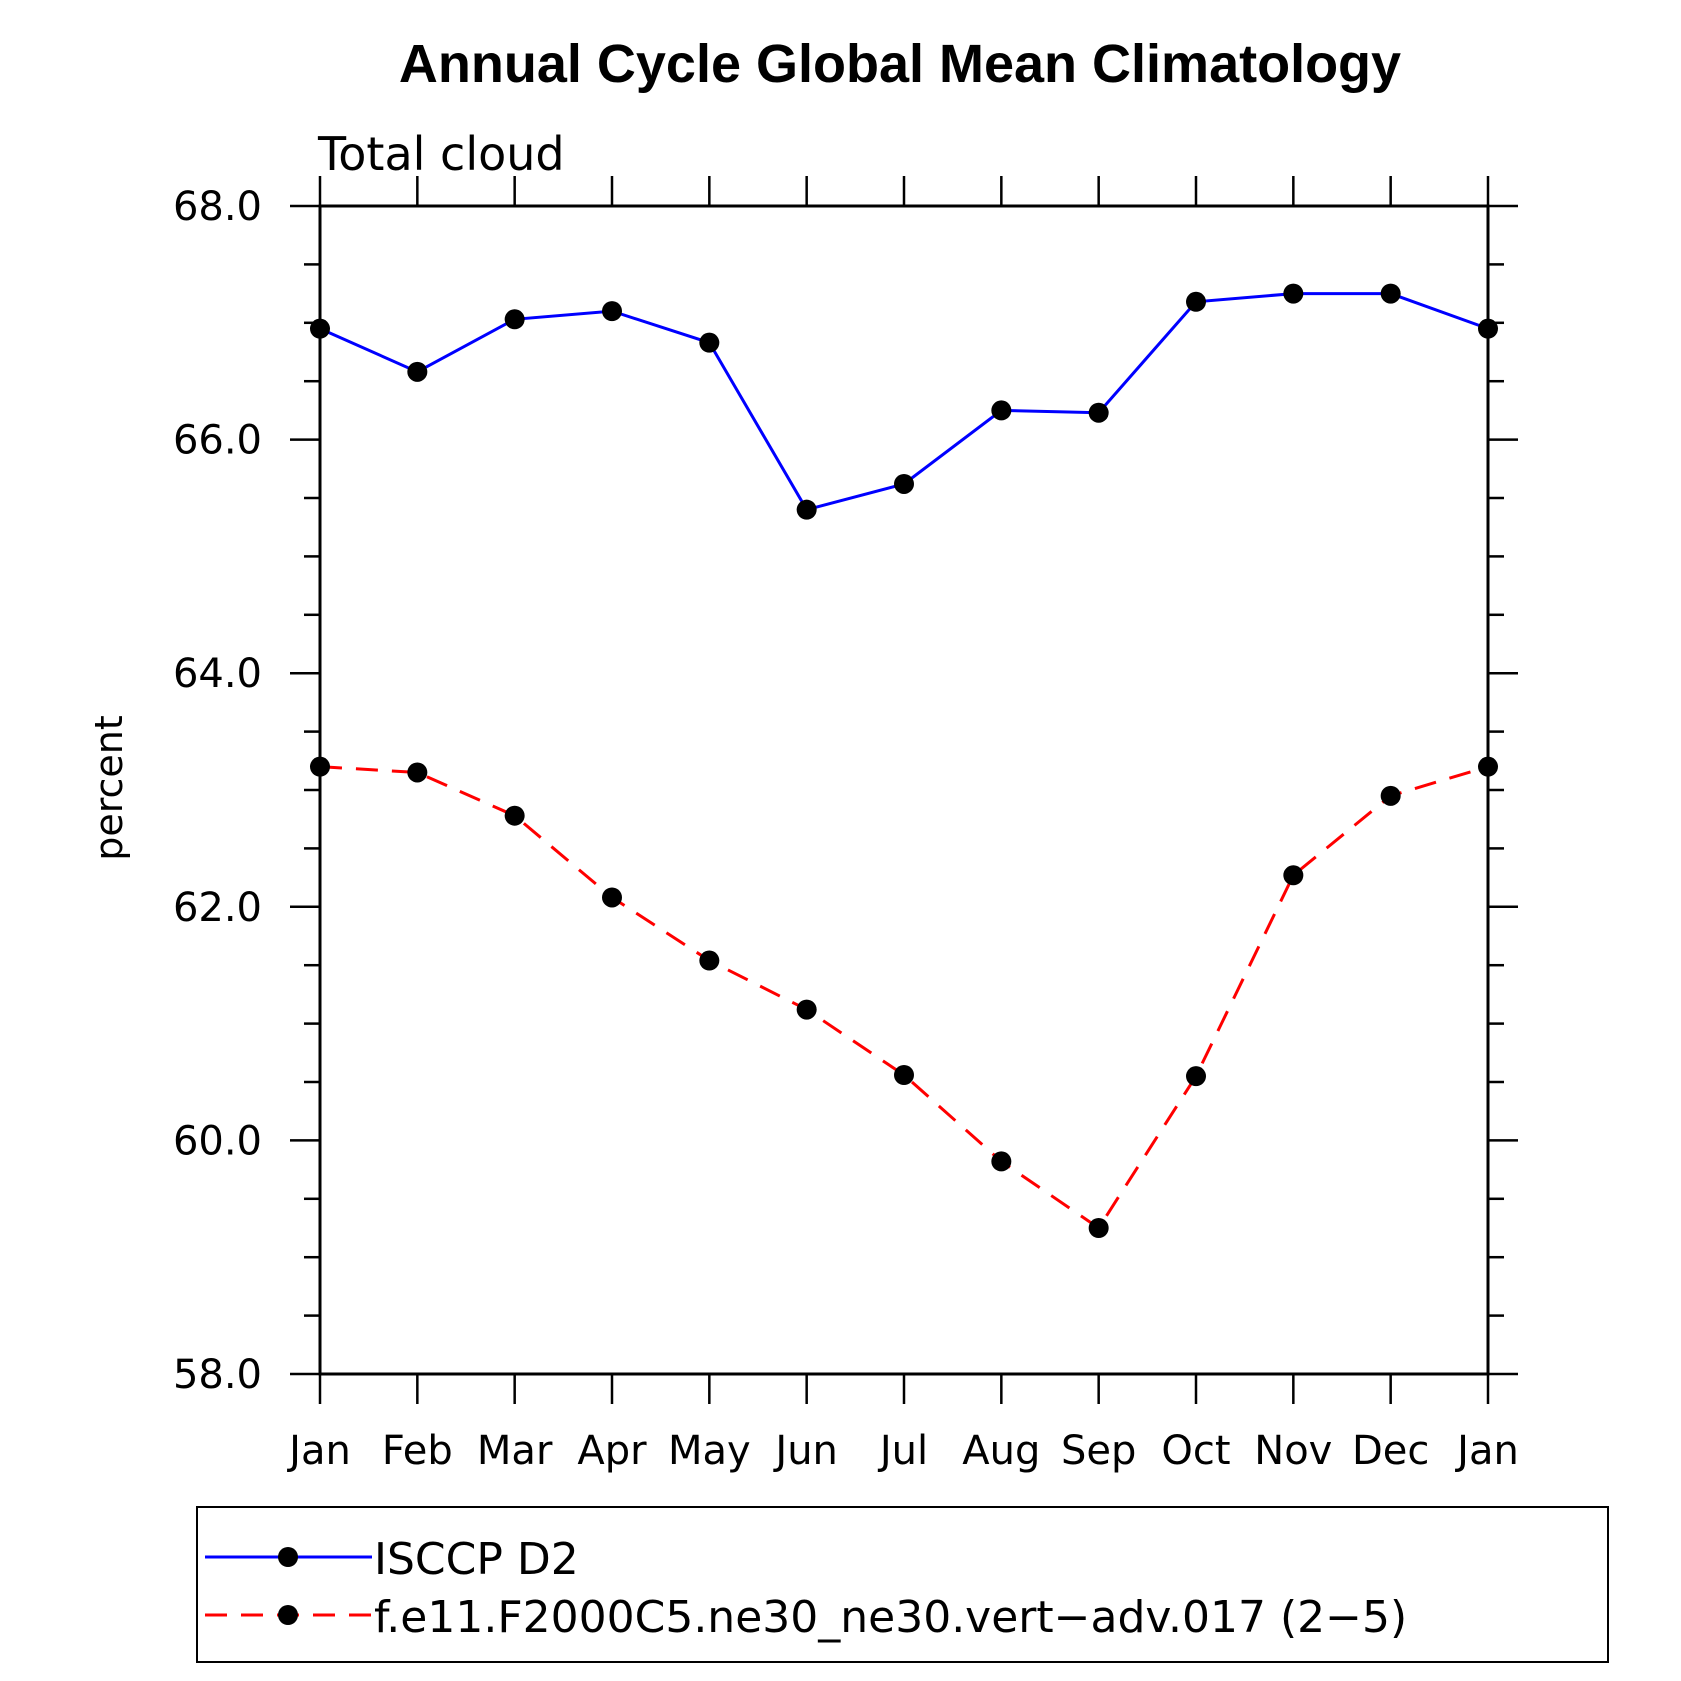 This screenshot has width=1681, height=1681. I want to click on x-tick-label: Apr, so click(612, 1451).